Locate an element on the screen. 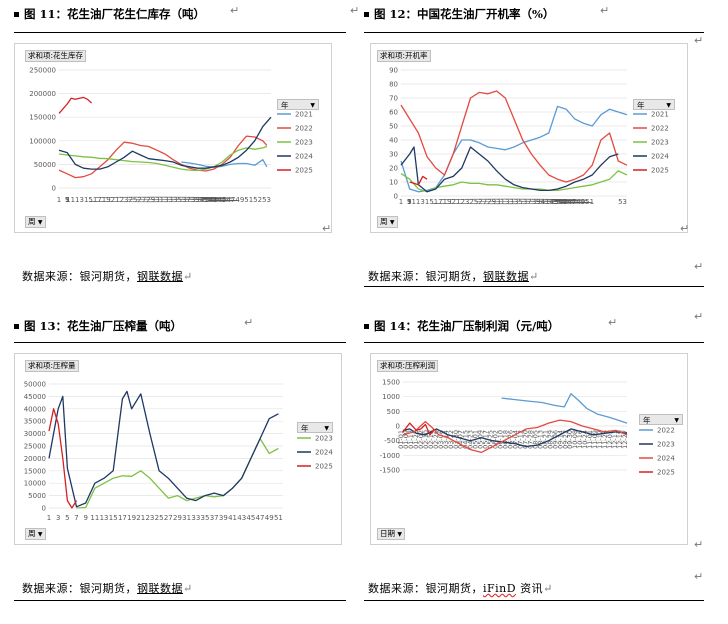 The height and width of the screenshot is (624, 728). x-tick-label: 49 is located at coordinates (269, 518).